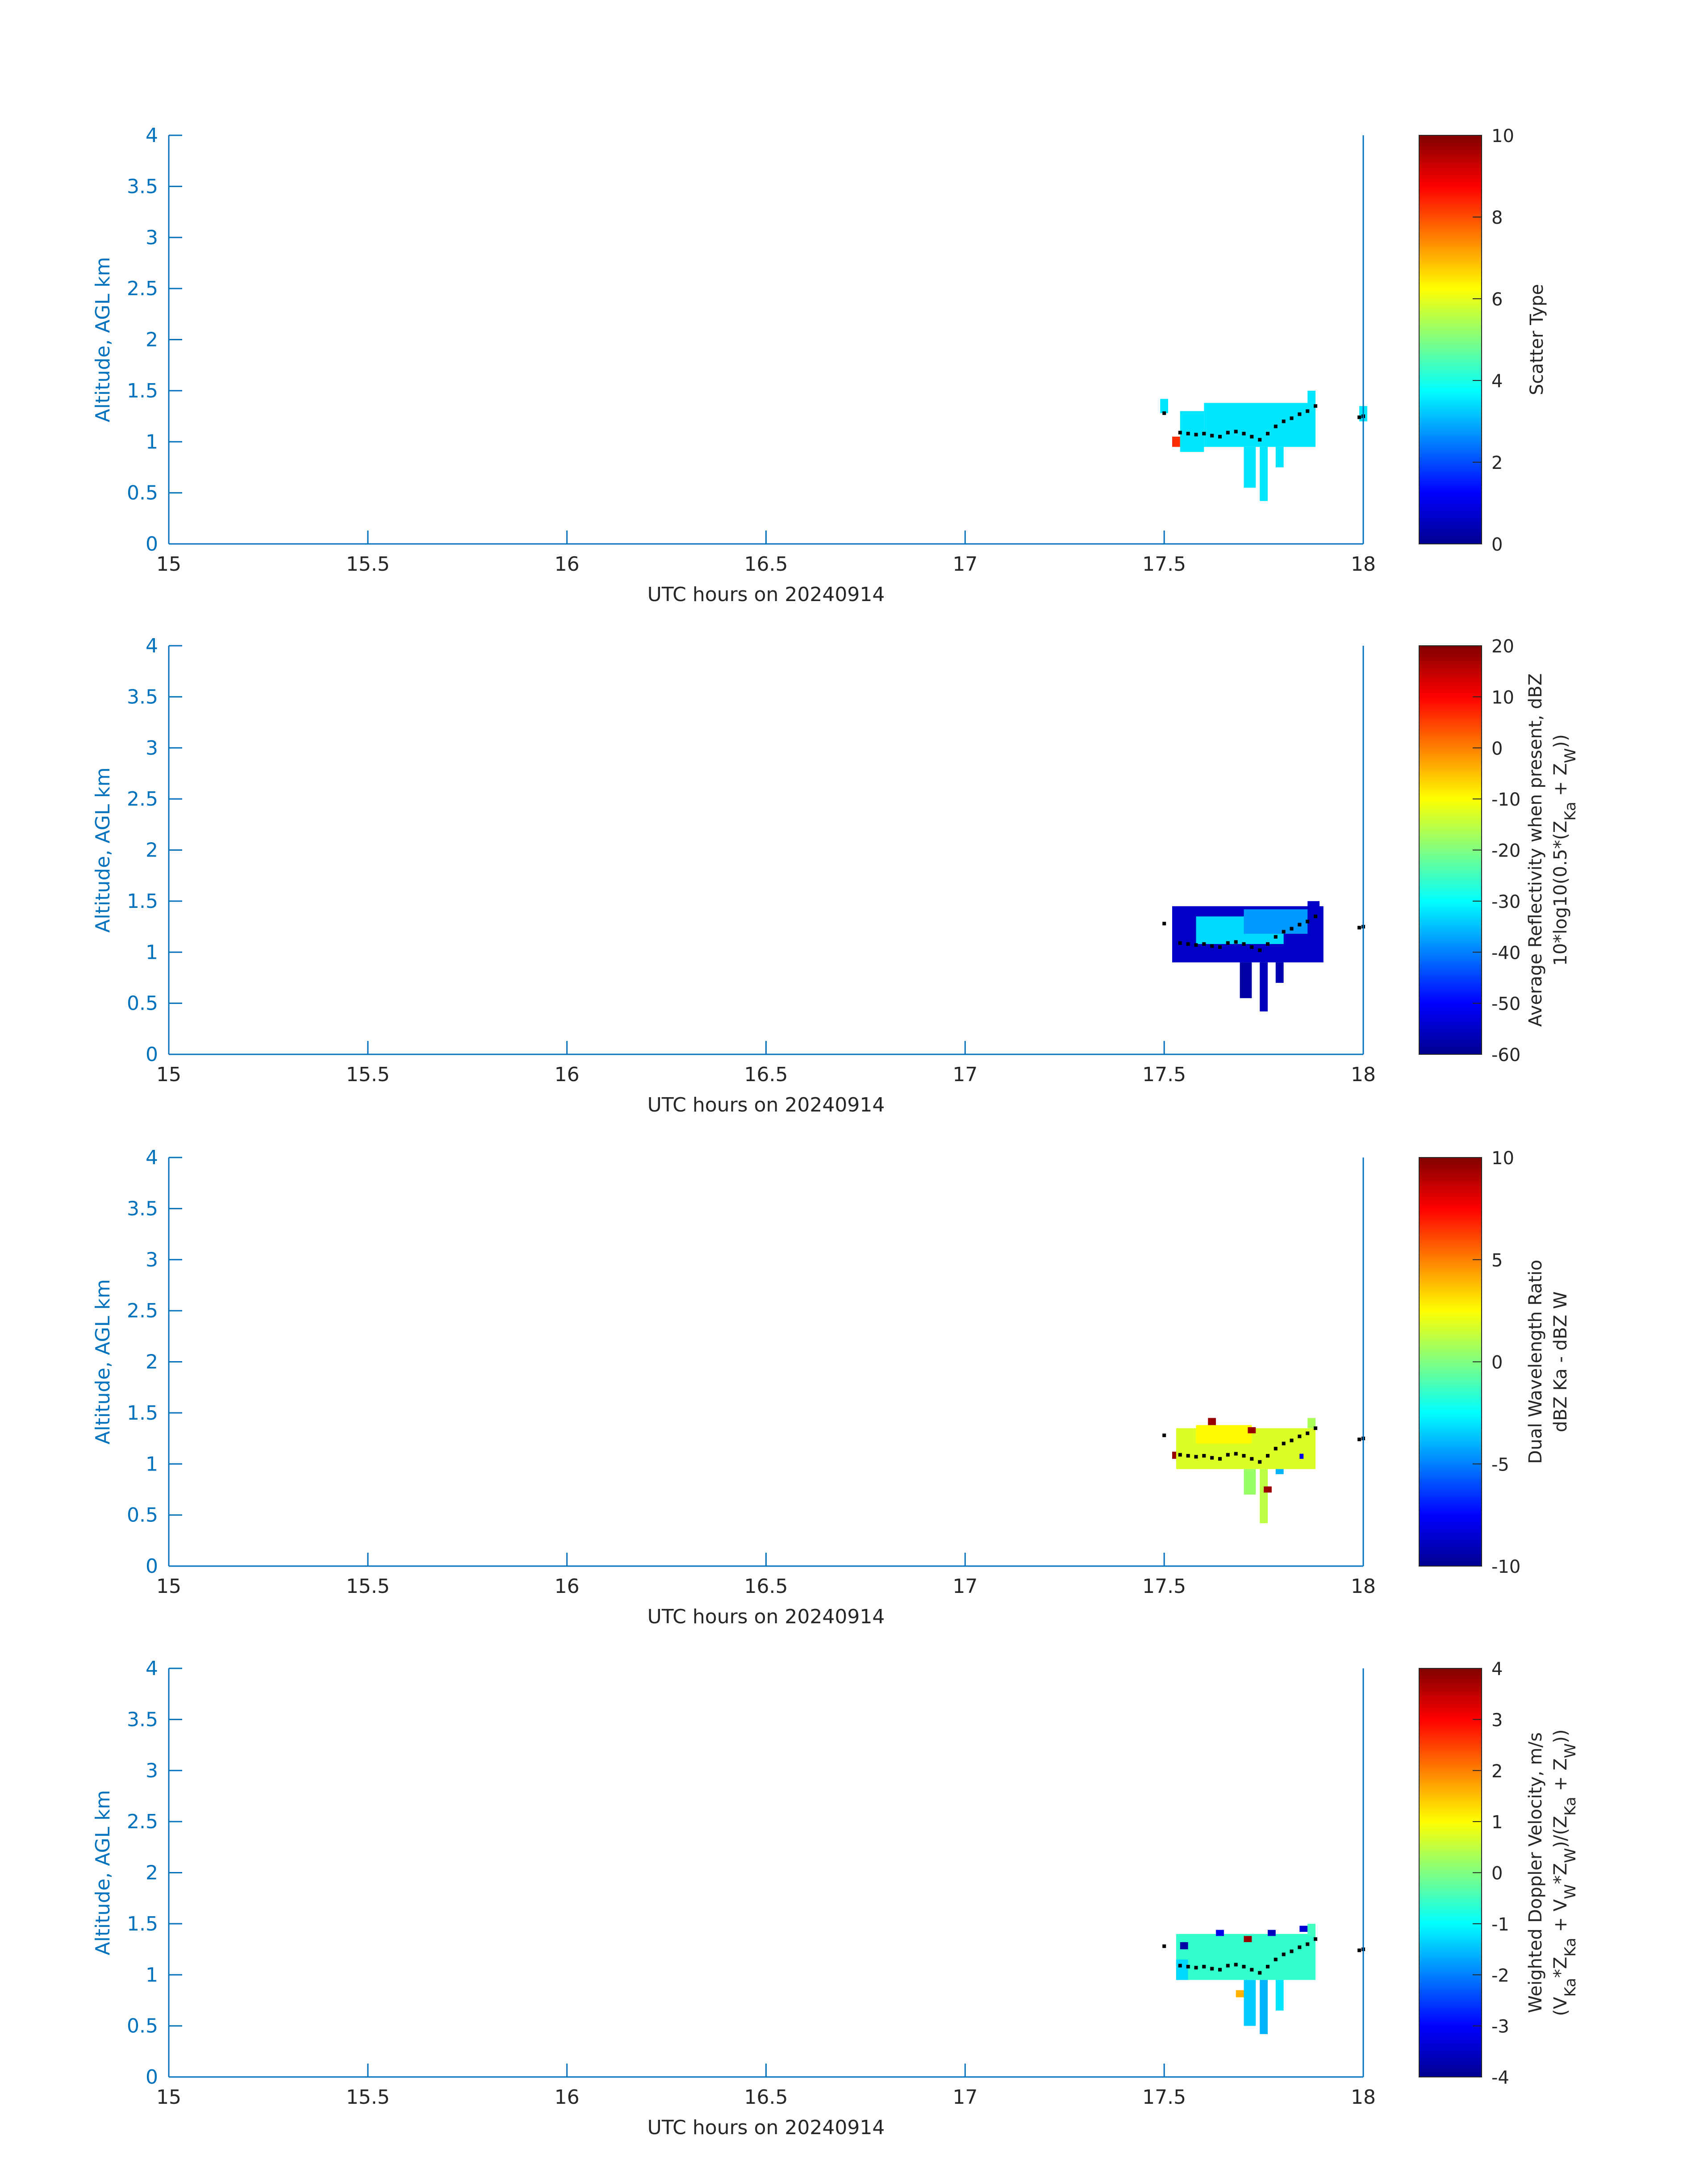  What do you see at coordinates (1263, 1445) in the screenshot?
I see `track-markers` at bounding box center [1263, 1445].